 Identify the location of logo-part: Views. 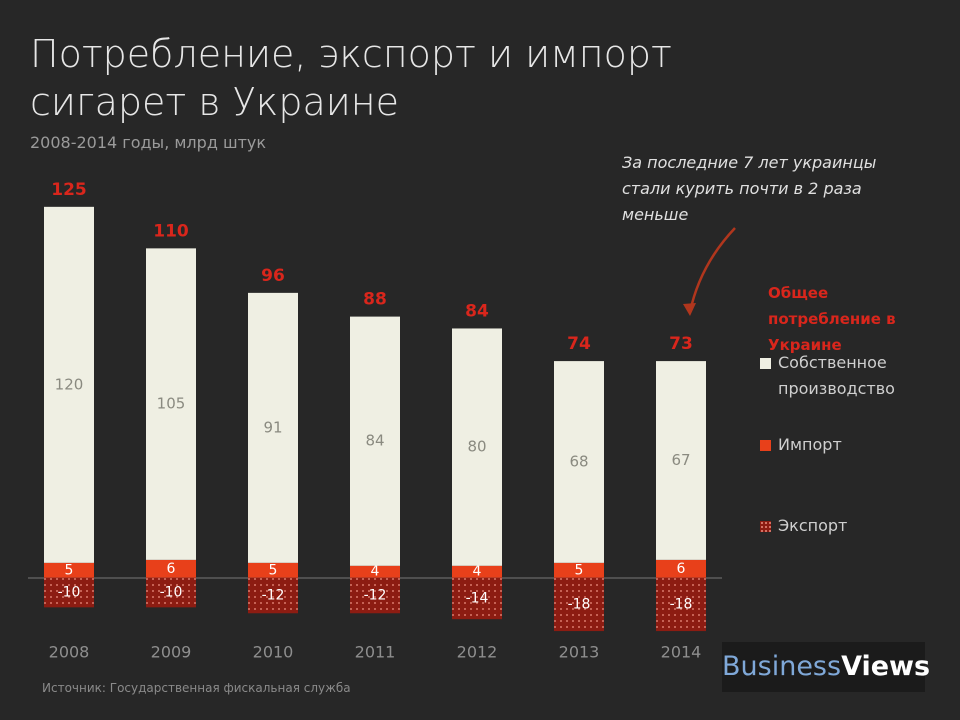
(886, 666).